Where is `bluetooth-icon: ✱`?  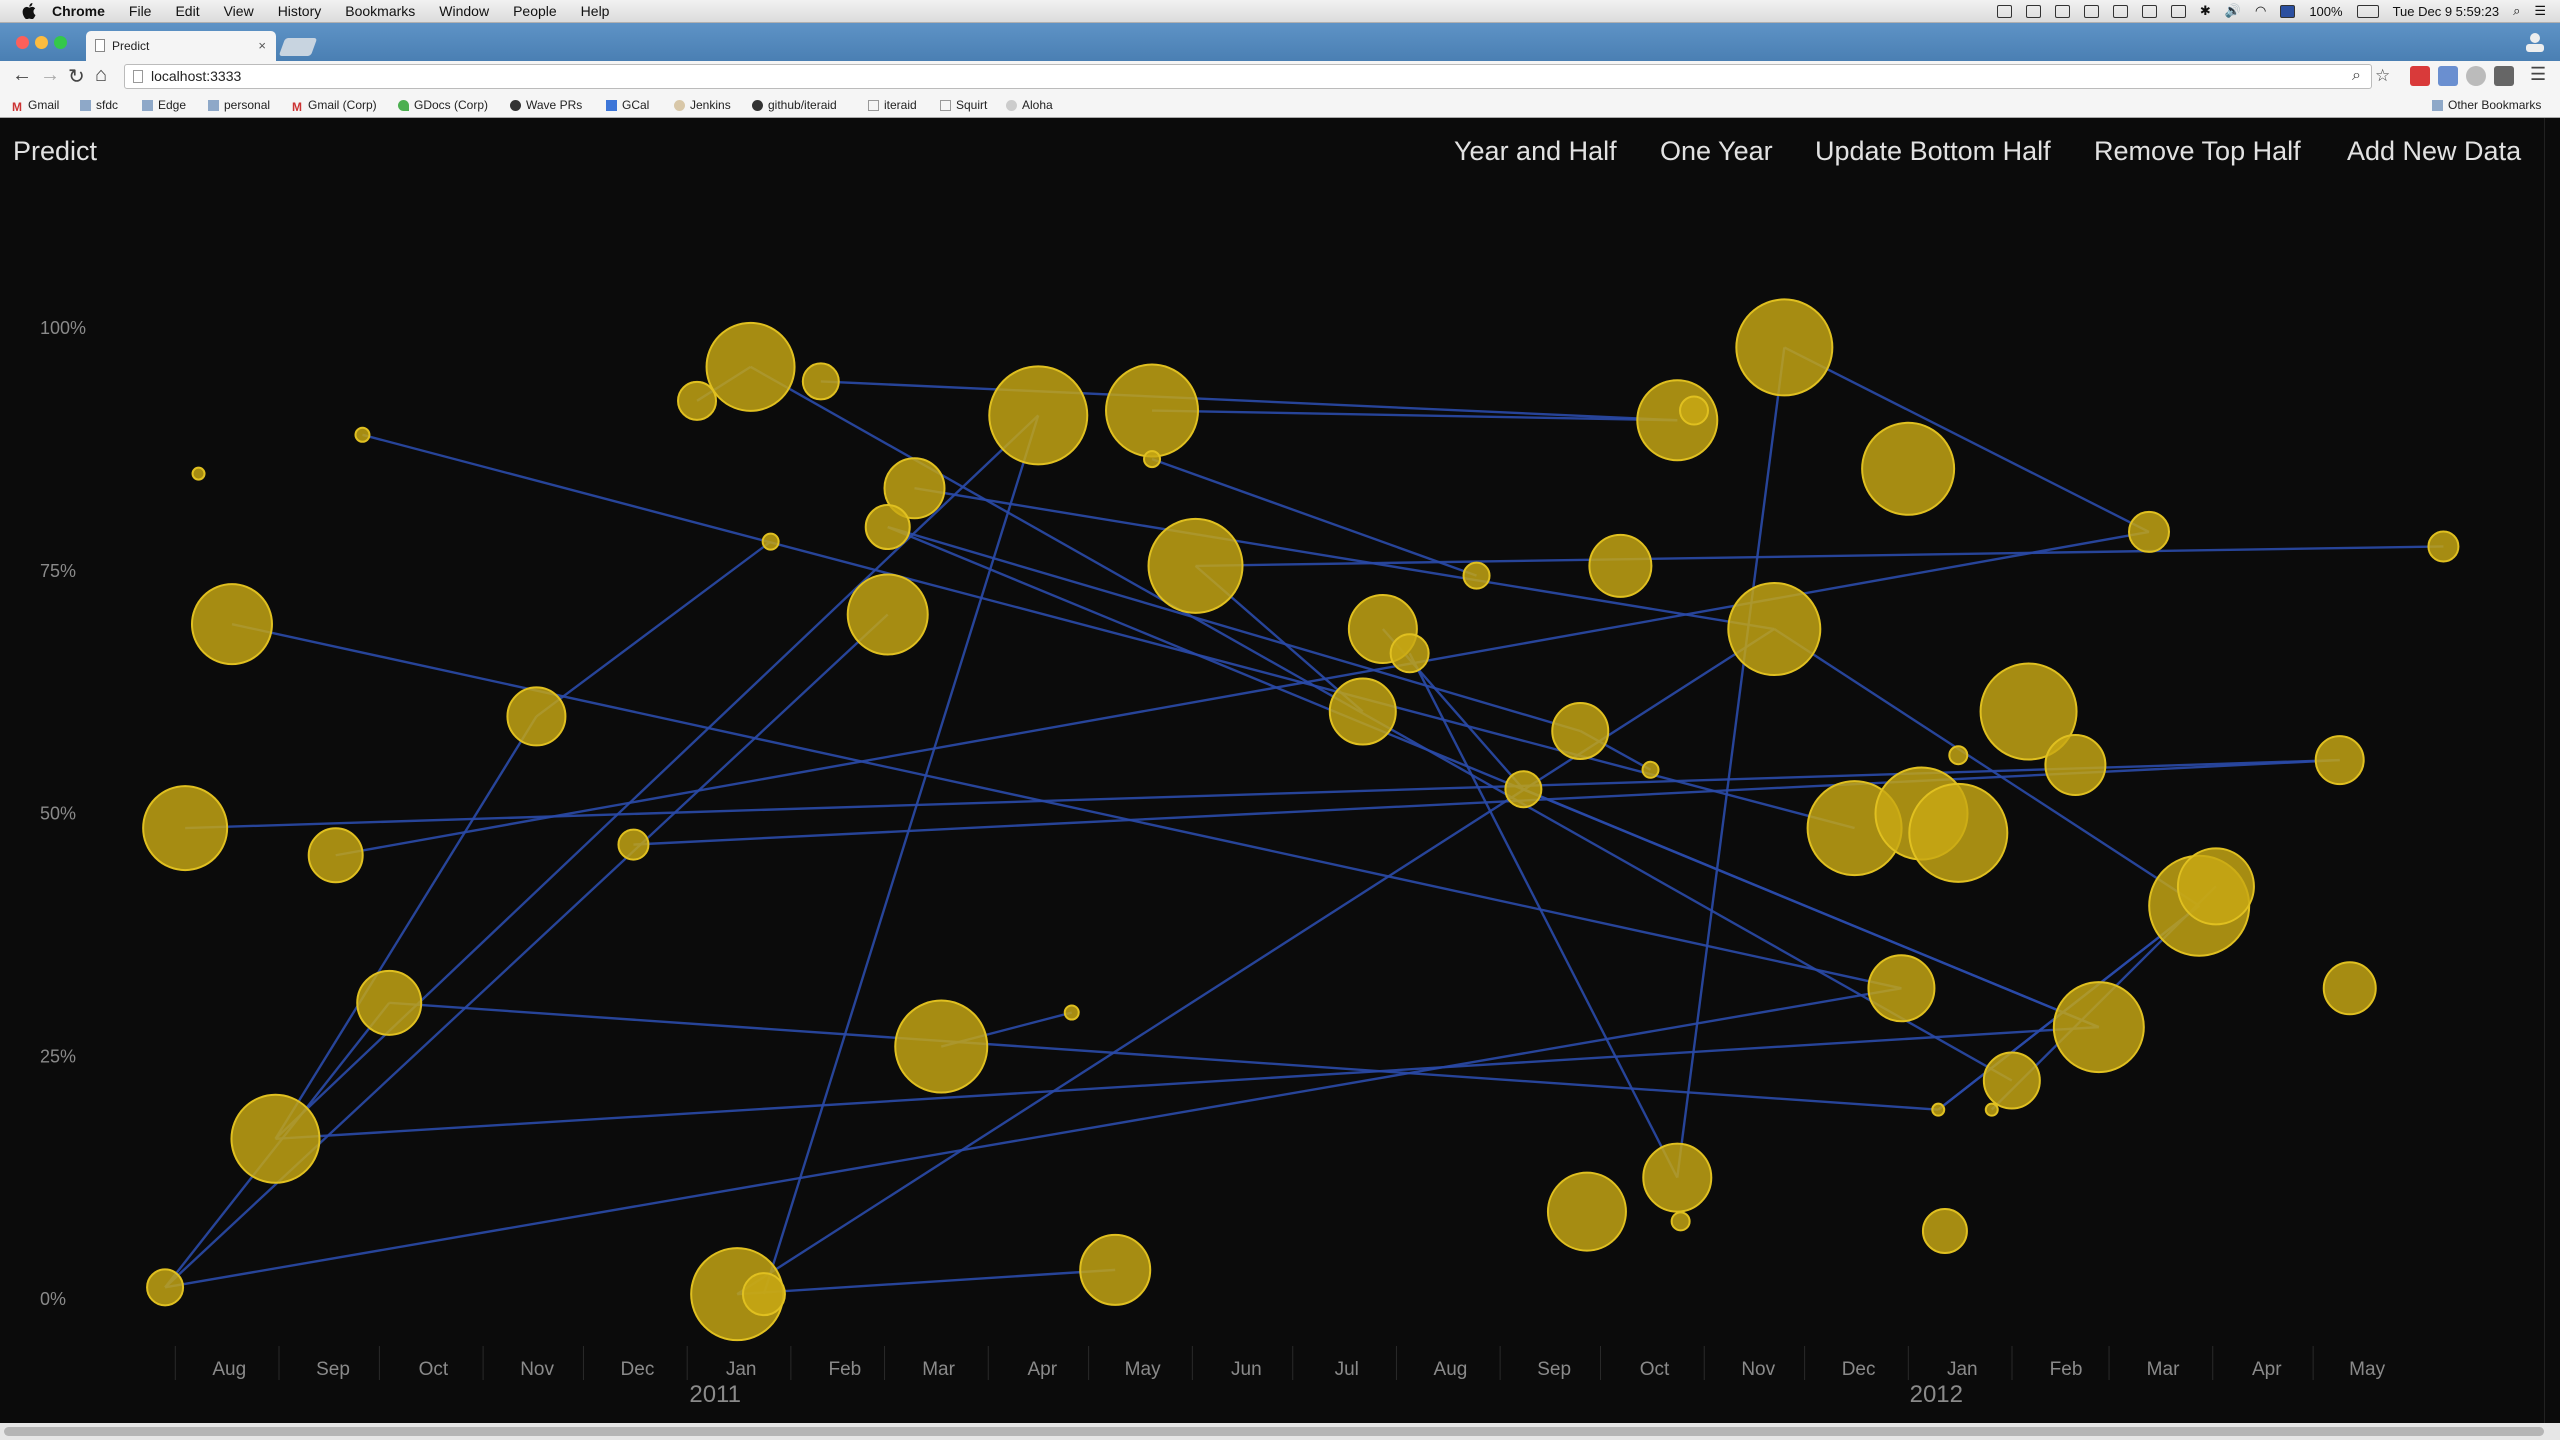
bluetooth-icon: ✱ is located at coordinates (2205, 10).